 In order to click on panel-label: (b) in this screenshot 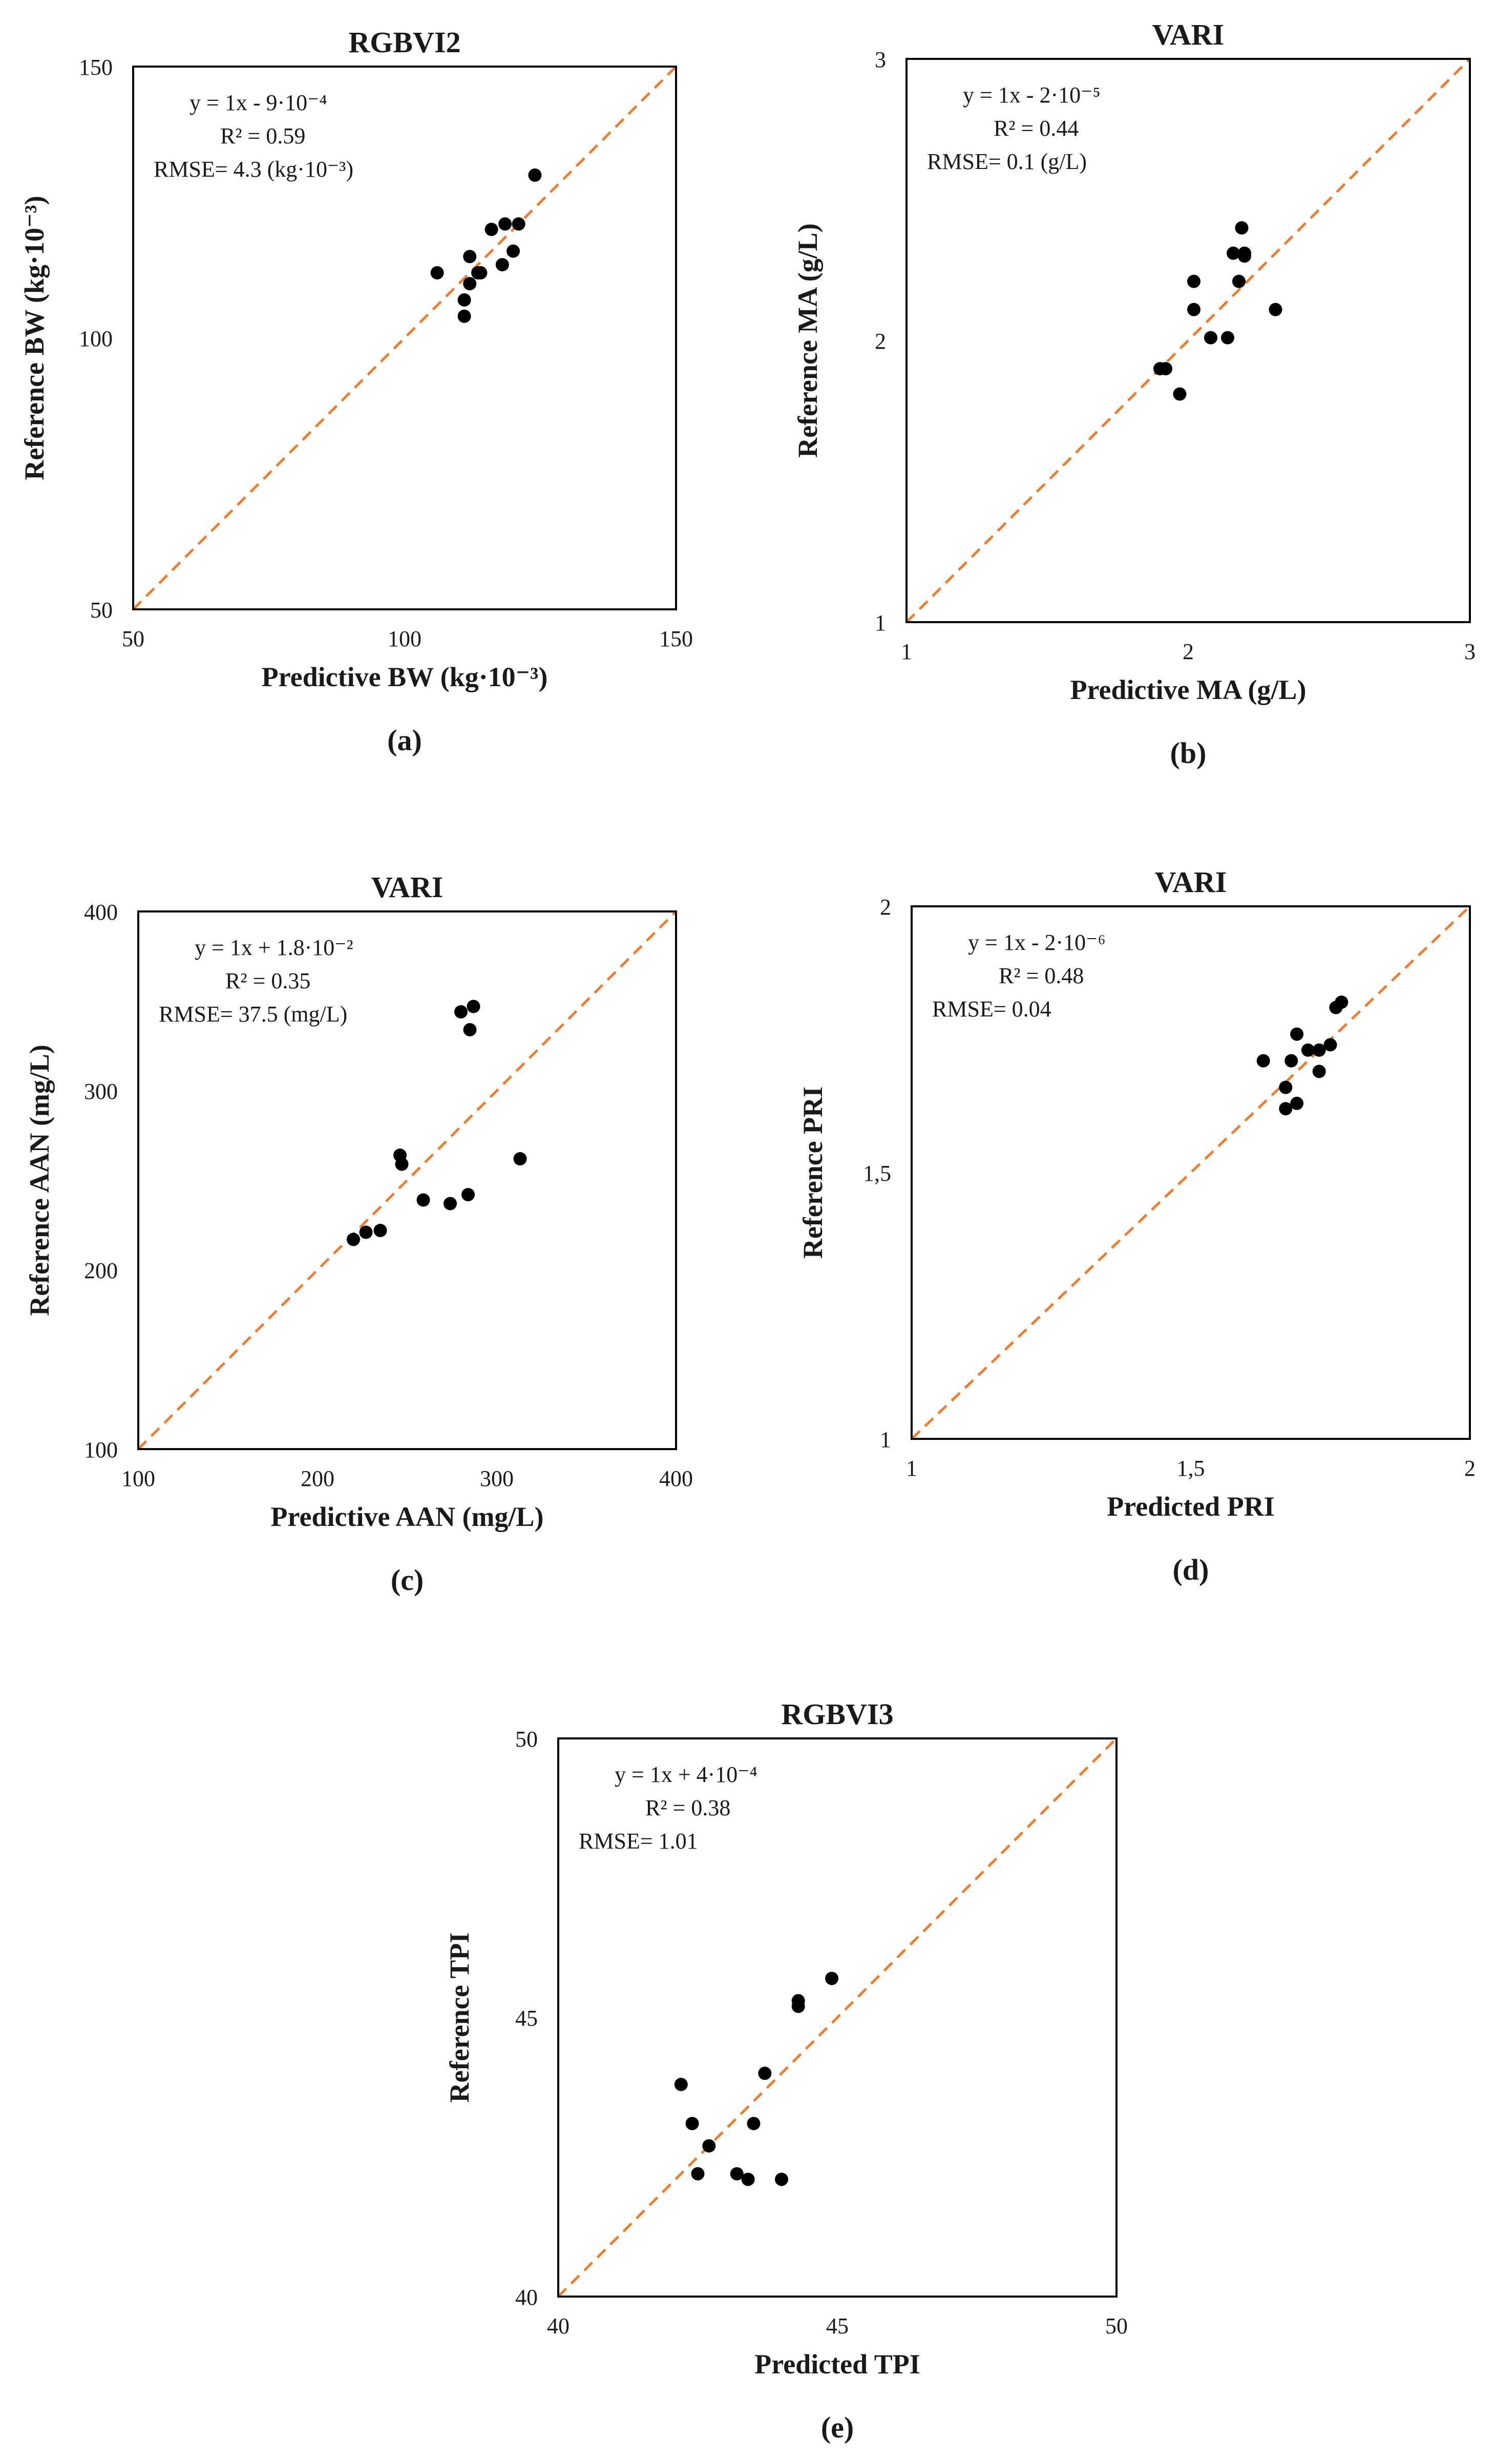, I will do `click(1188, 753)`.